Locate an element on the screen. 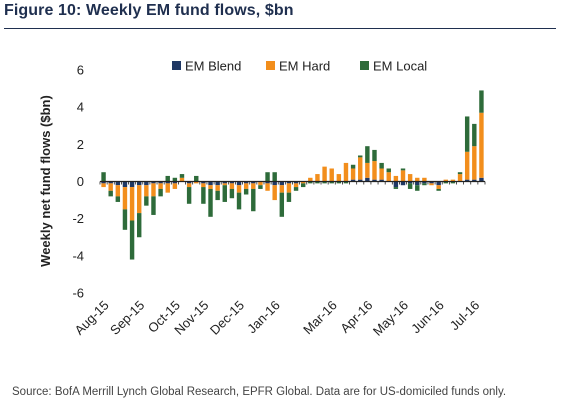 The height and width of the screenshot is (415, 561). title-divider is located at coordinates (280, 28).